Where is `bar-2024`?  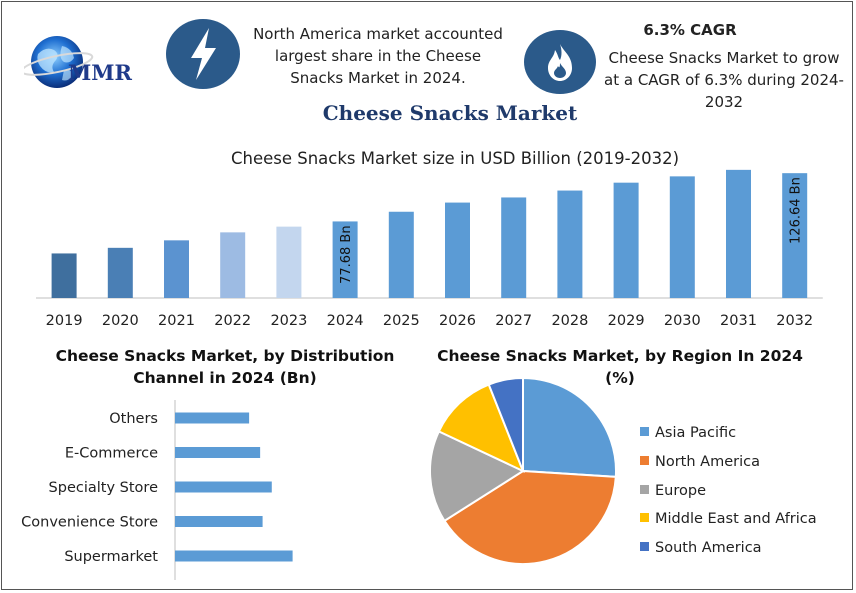
bar-2024 is located at coordinates (345, 259).